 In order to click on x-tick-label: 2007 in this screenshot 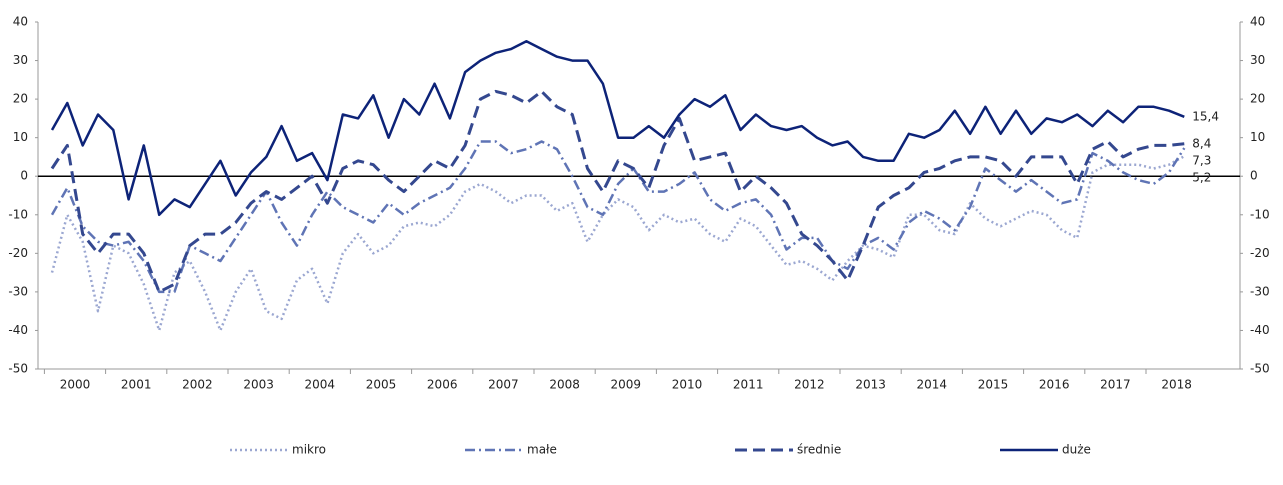, I will do `click(503, 385)`.